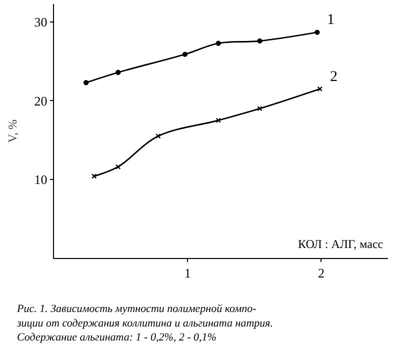  I want to click on y-tick-label: 30, so click(41, 22).